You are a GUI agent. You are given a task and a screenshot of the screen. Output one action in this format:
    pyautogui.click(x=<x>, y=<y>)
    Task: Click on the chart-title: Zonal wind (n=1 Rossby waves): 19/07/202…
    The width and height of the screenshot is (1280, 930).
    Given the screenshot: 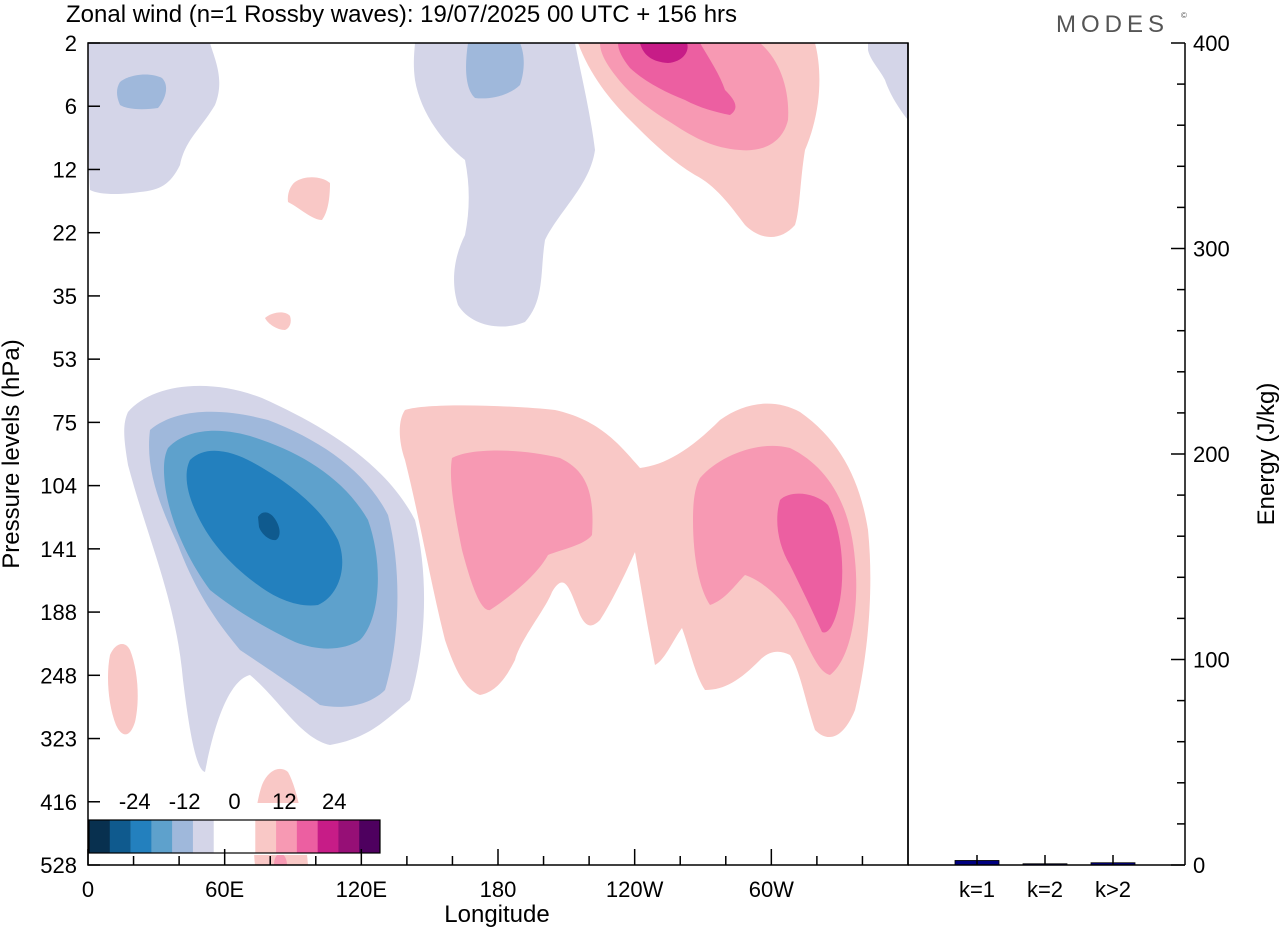 What is the action you would take?
    pyautogui.click(x=401, y=14)
    